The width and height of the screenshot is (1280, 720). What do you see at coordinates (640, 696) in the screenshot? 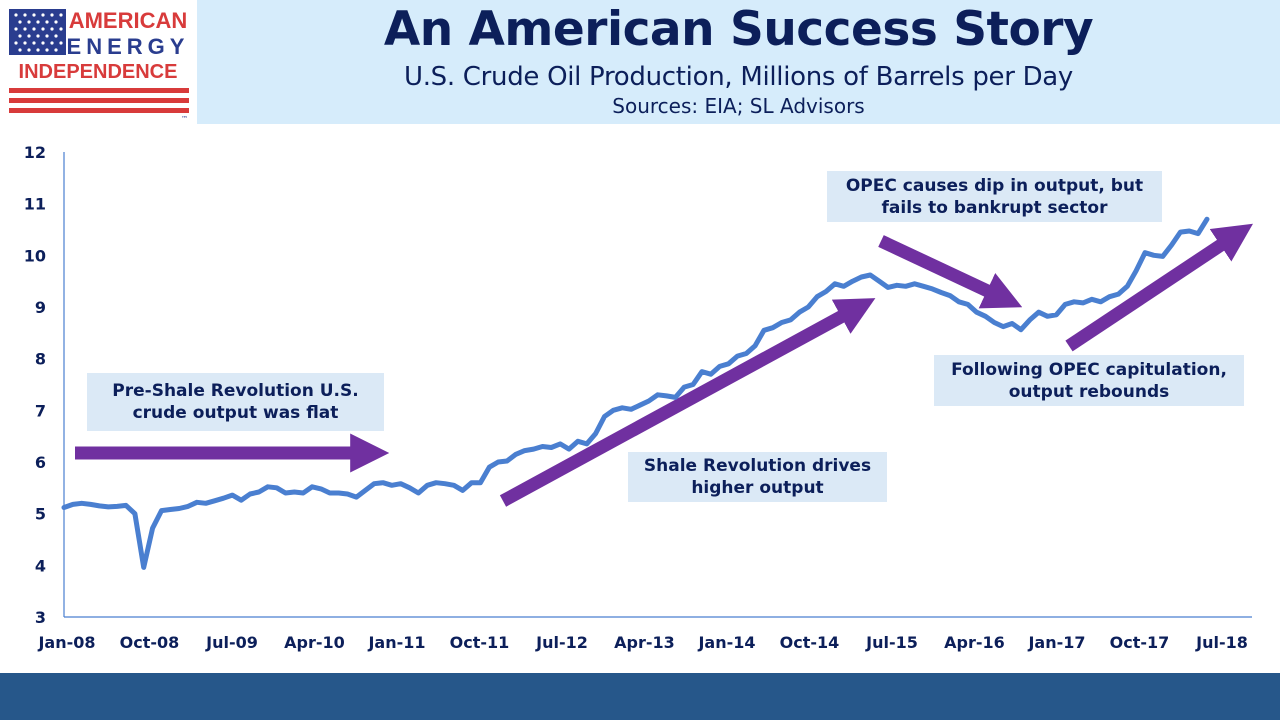
I see `footer-bar` at bounding box center [640, 696].